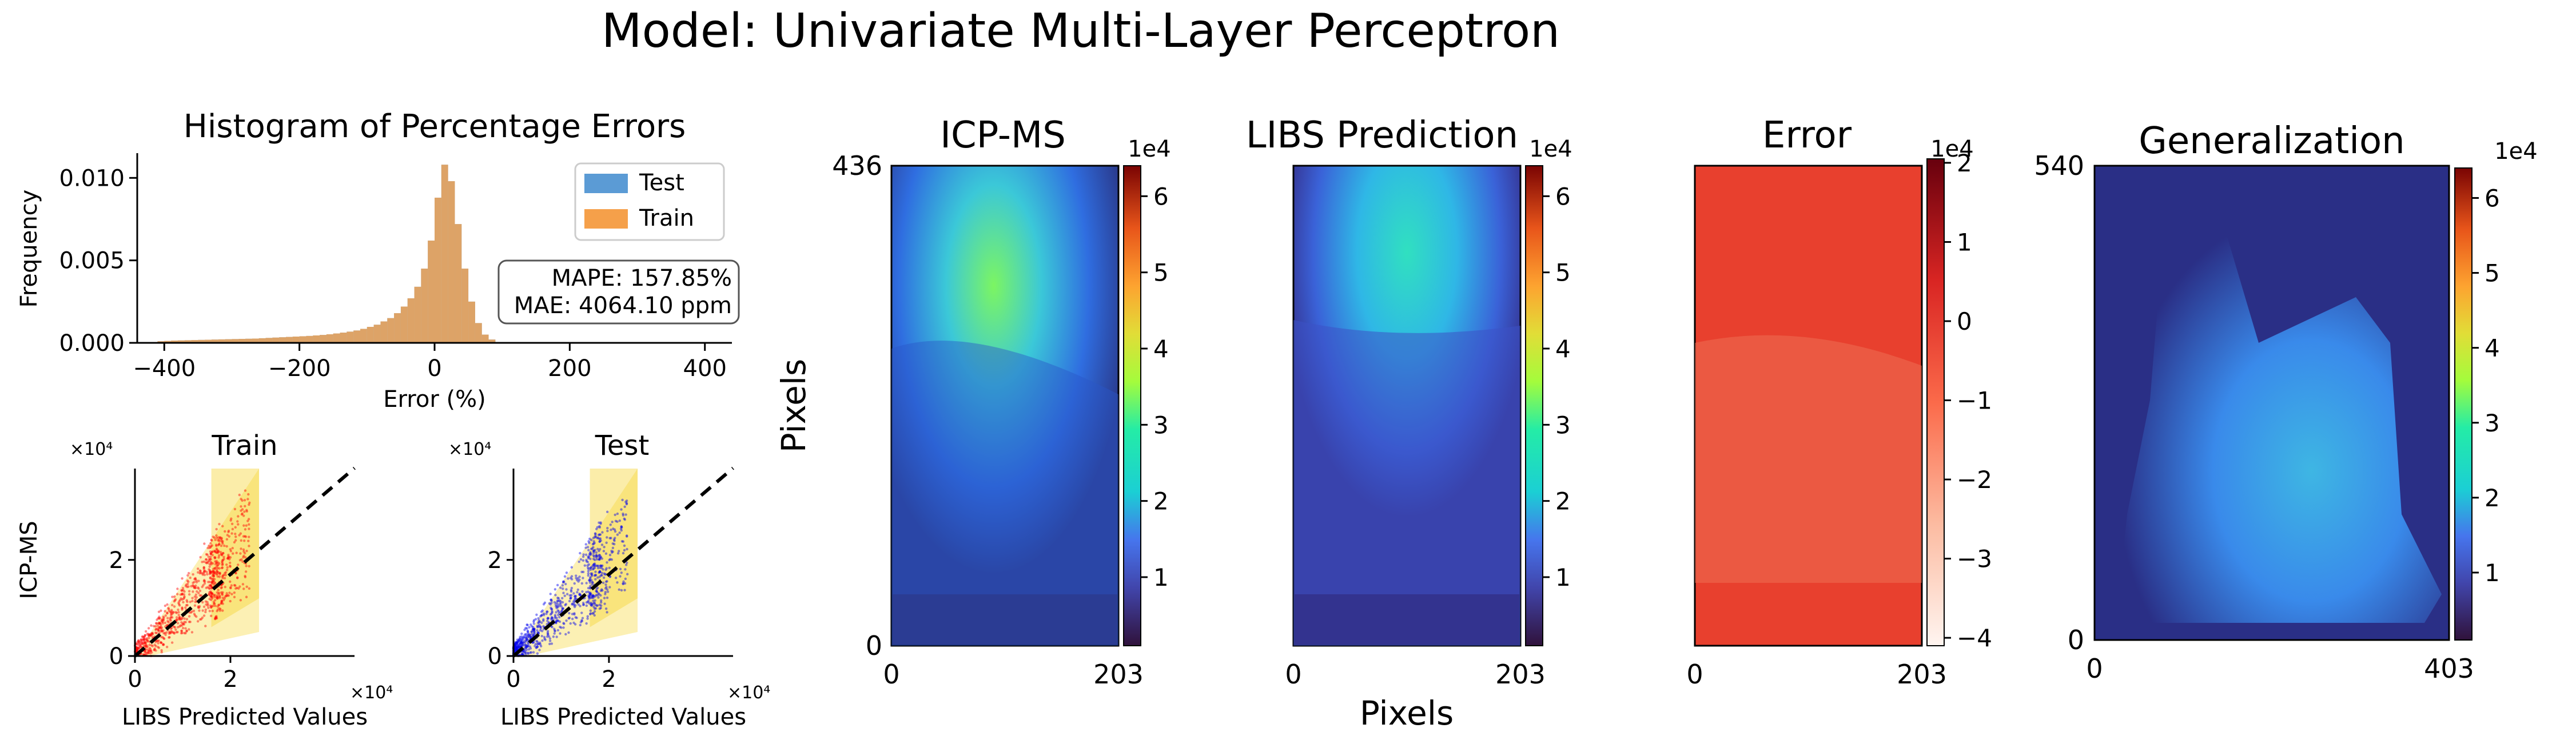 The height and width of the screenshot is (748, 2576). I want to click on train-ylabel: ICP-MS, so click(29, 560).